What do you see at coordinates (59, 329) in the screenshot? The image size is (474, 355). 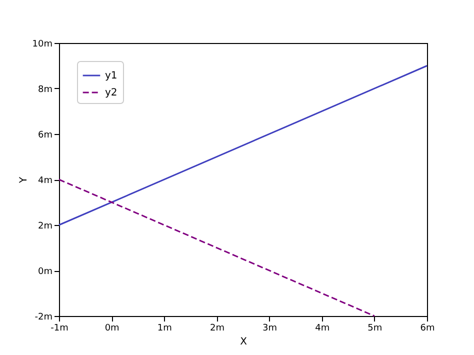 I see `x-tick-label: -1m` at bounding box center [59, 329].